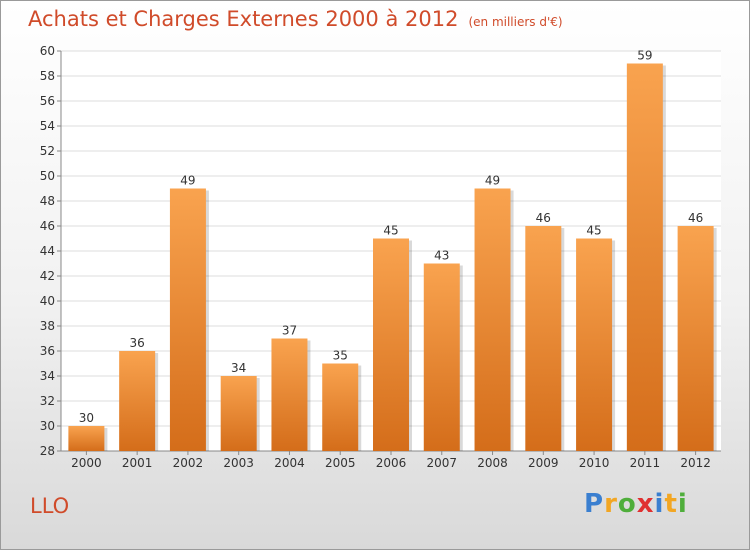 The height and width of the screenshot is (550, 750). What do you see at coordinates (644, 56) in the screenshot?
I see `data-label: 59` at bounding box center [644, 56].